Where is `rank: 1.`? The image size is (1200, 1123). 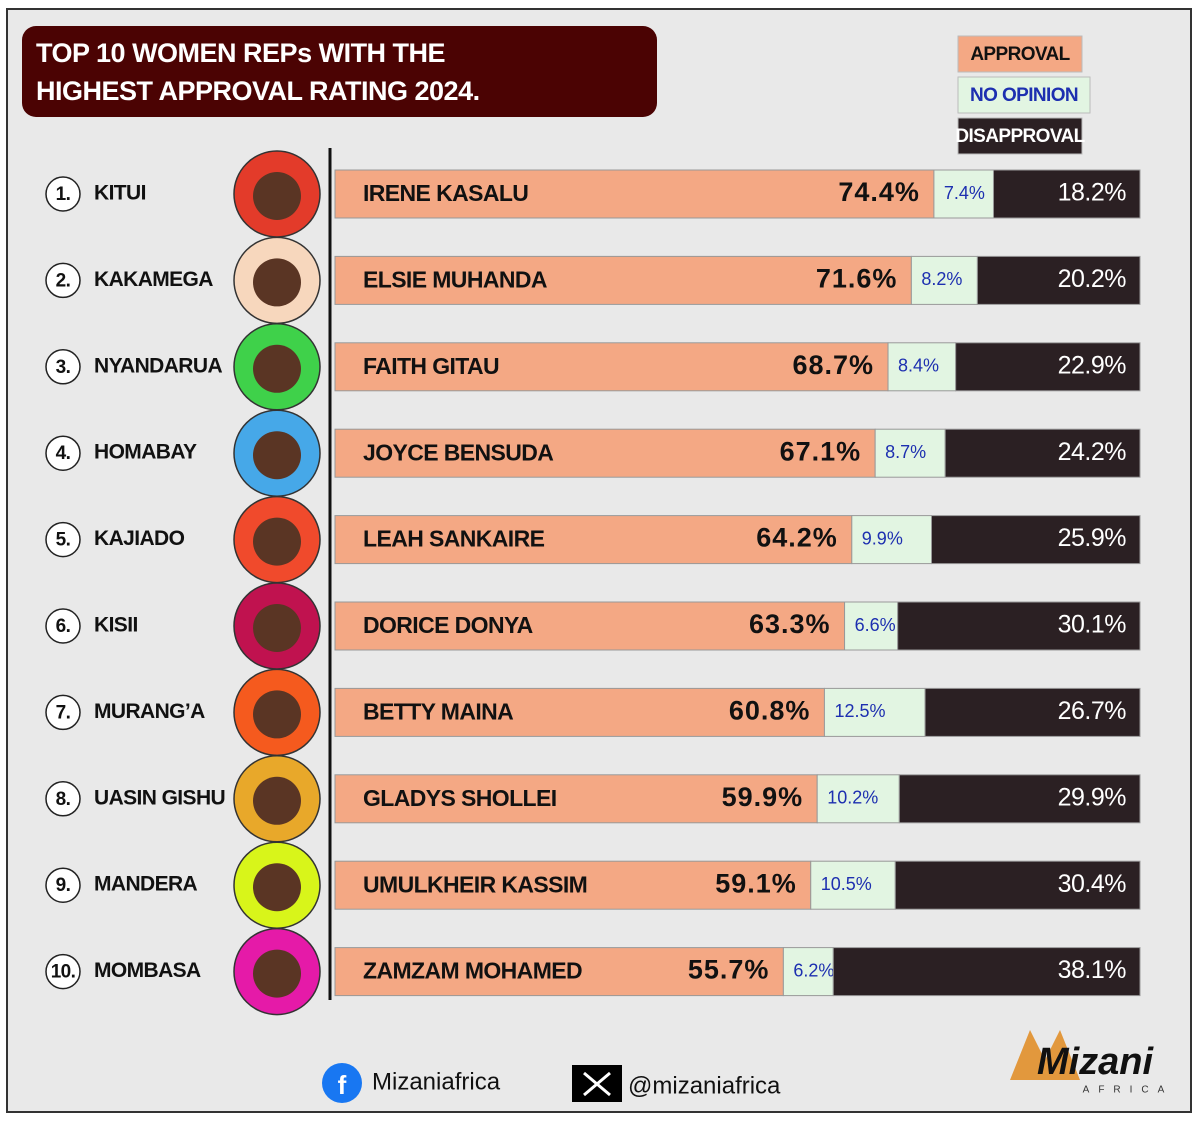 rank: 1. is located at coordinates (63, 194).